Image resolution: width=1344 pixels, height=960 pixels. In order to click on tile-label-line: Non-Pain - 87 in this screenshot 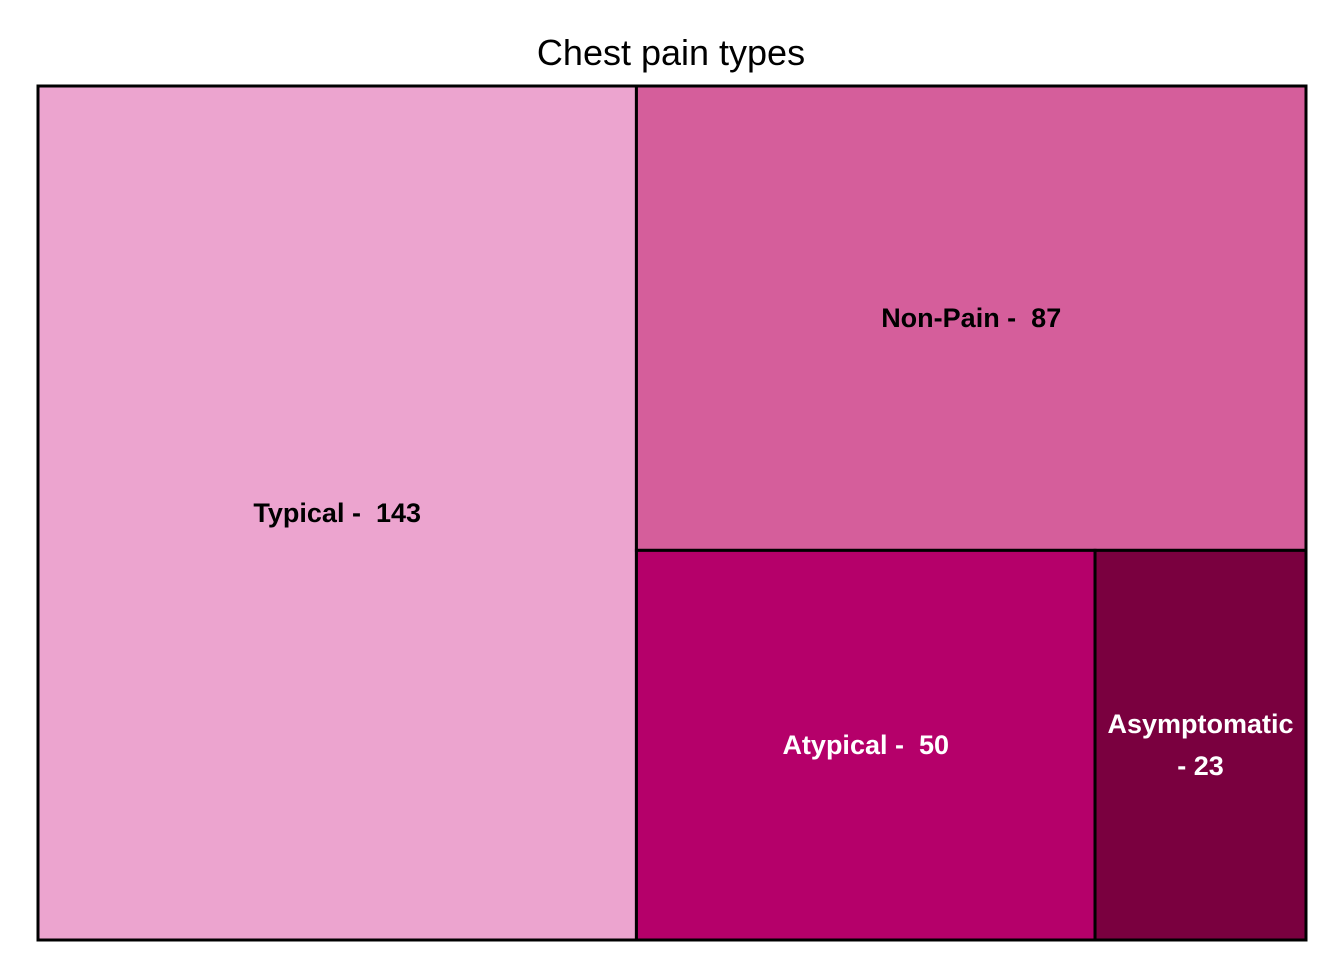, I will do `click(971, 318)`.